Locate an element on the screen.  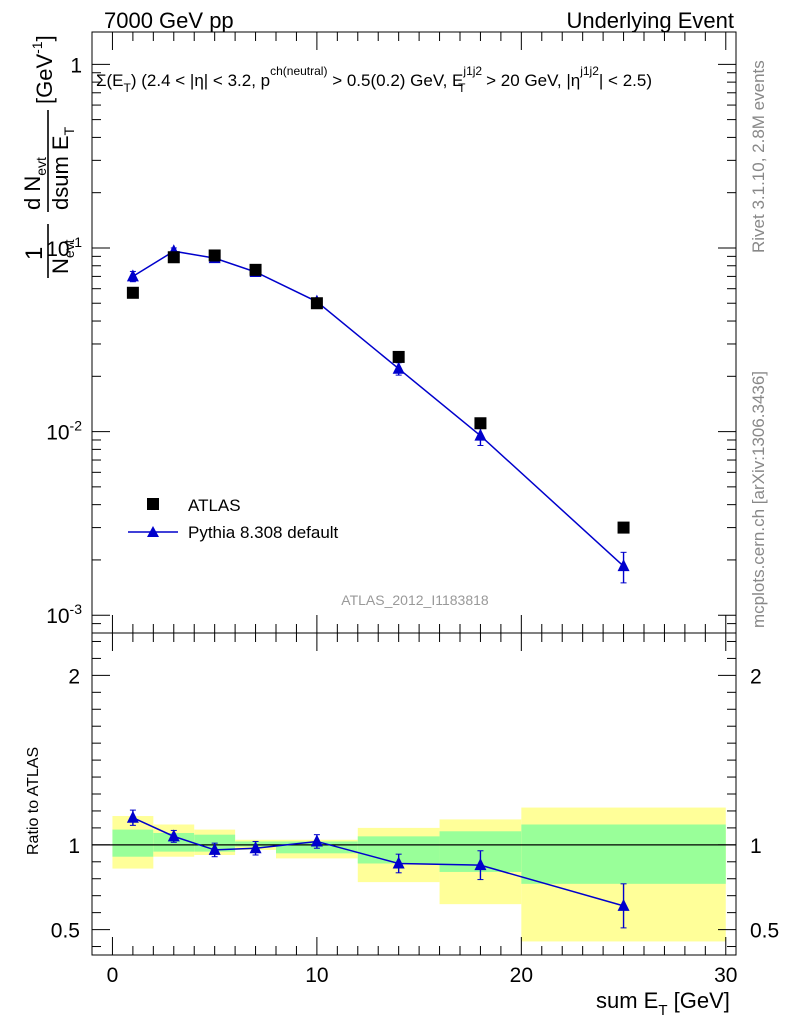
ratio-y-tick-label-right: 2 is located at coordinates (756, 676).